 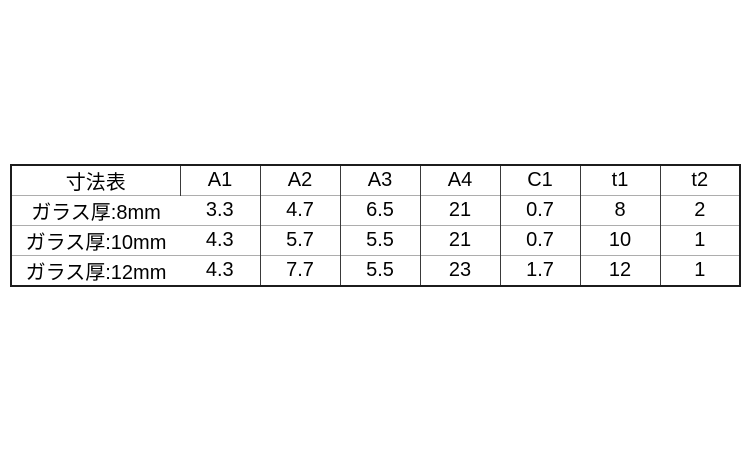 What do you see at coordinates (619, 240) in the screenshot?
I see `value-cell-t1: 10` at bounding box center [619, 240].